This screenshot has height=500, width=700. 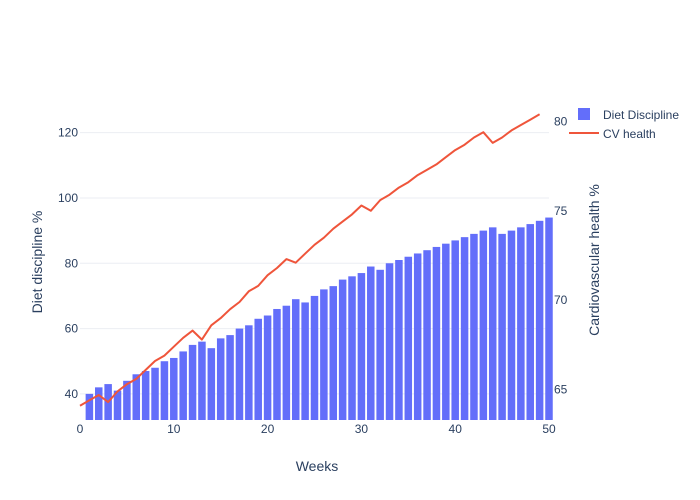 What do you see at coordinates (549, 429) in the screenshot?
I see `x-tick-label: 50` at bounding box center [549, 429].